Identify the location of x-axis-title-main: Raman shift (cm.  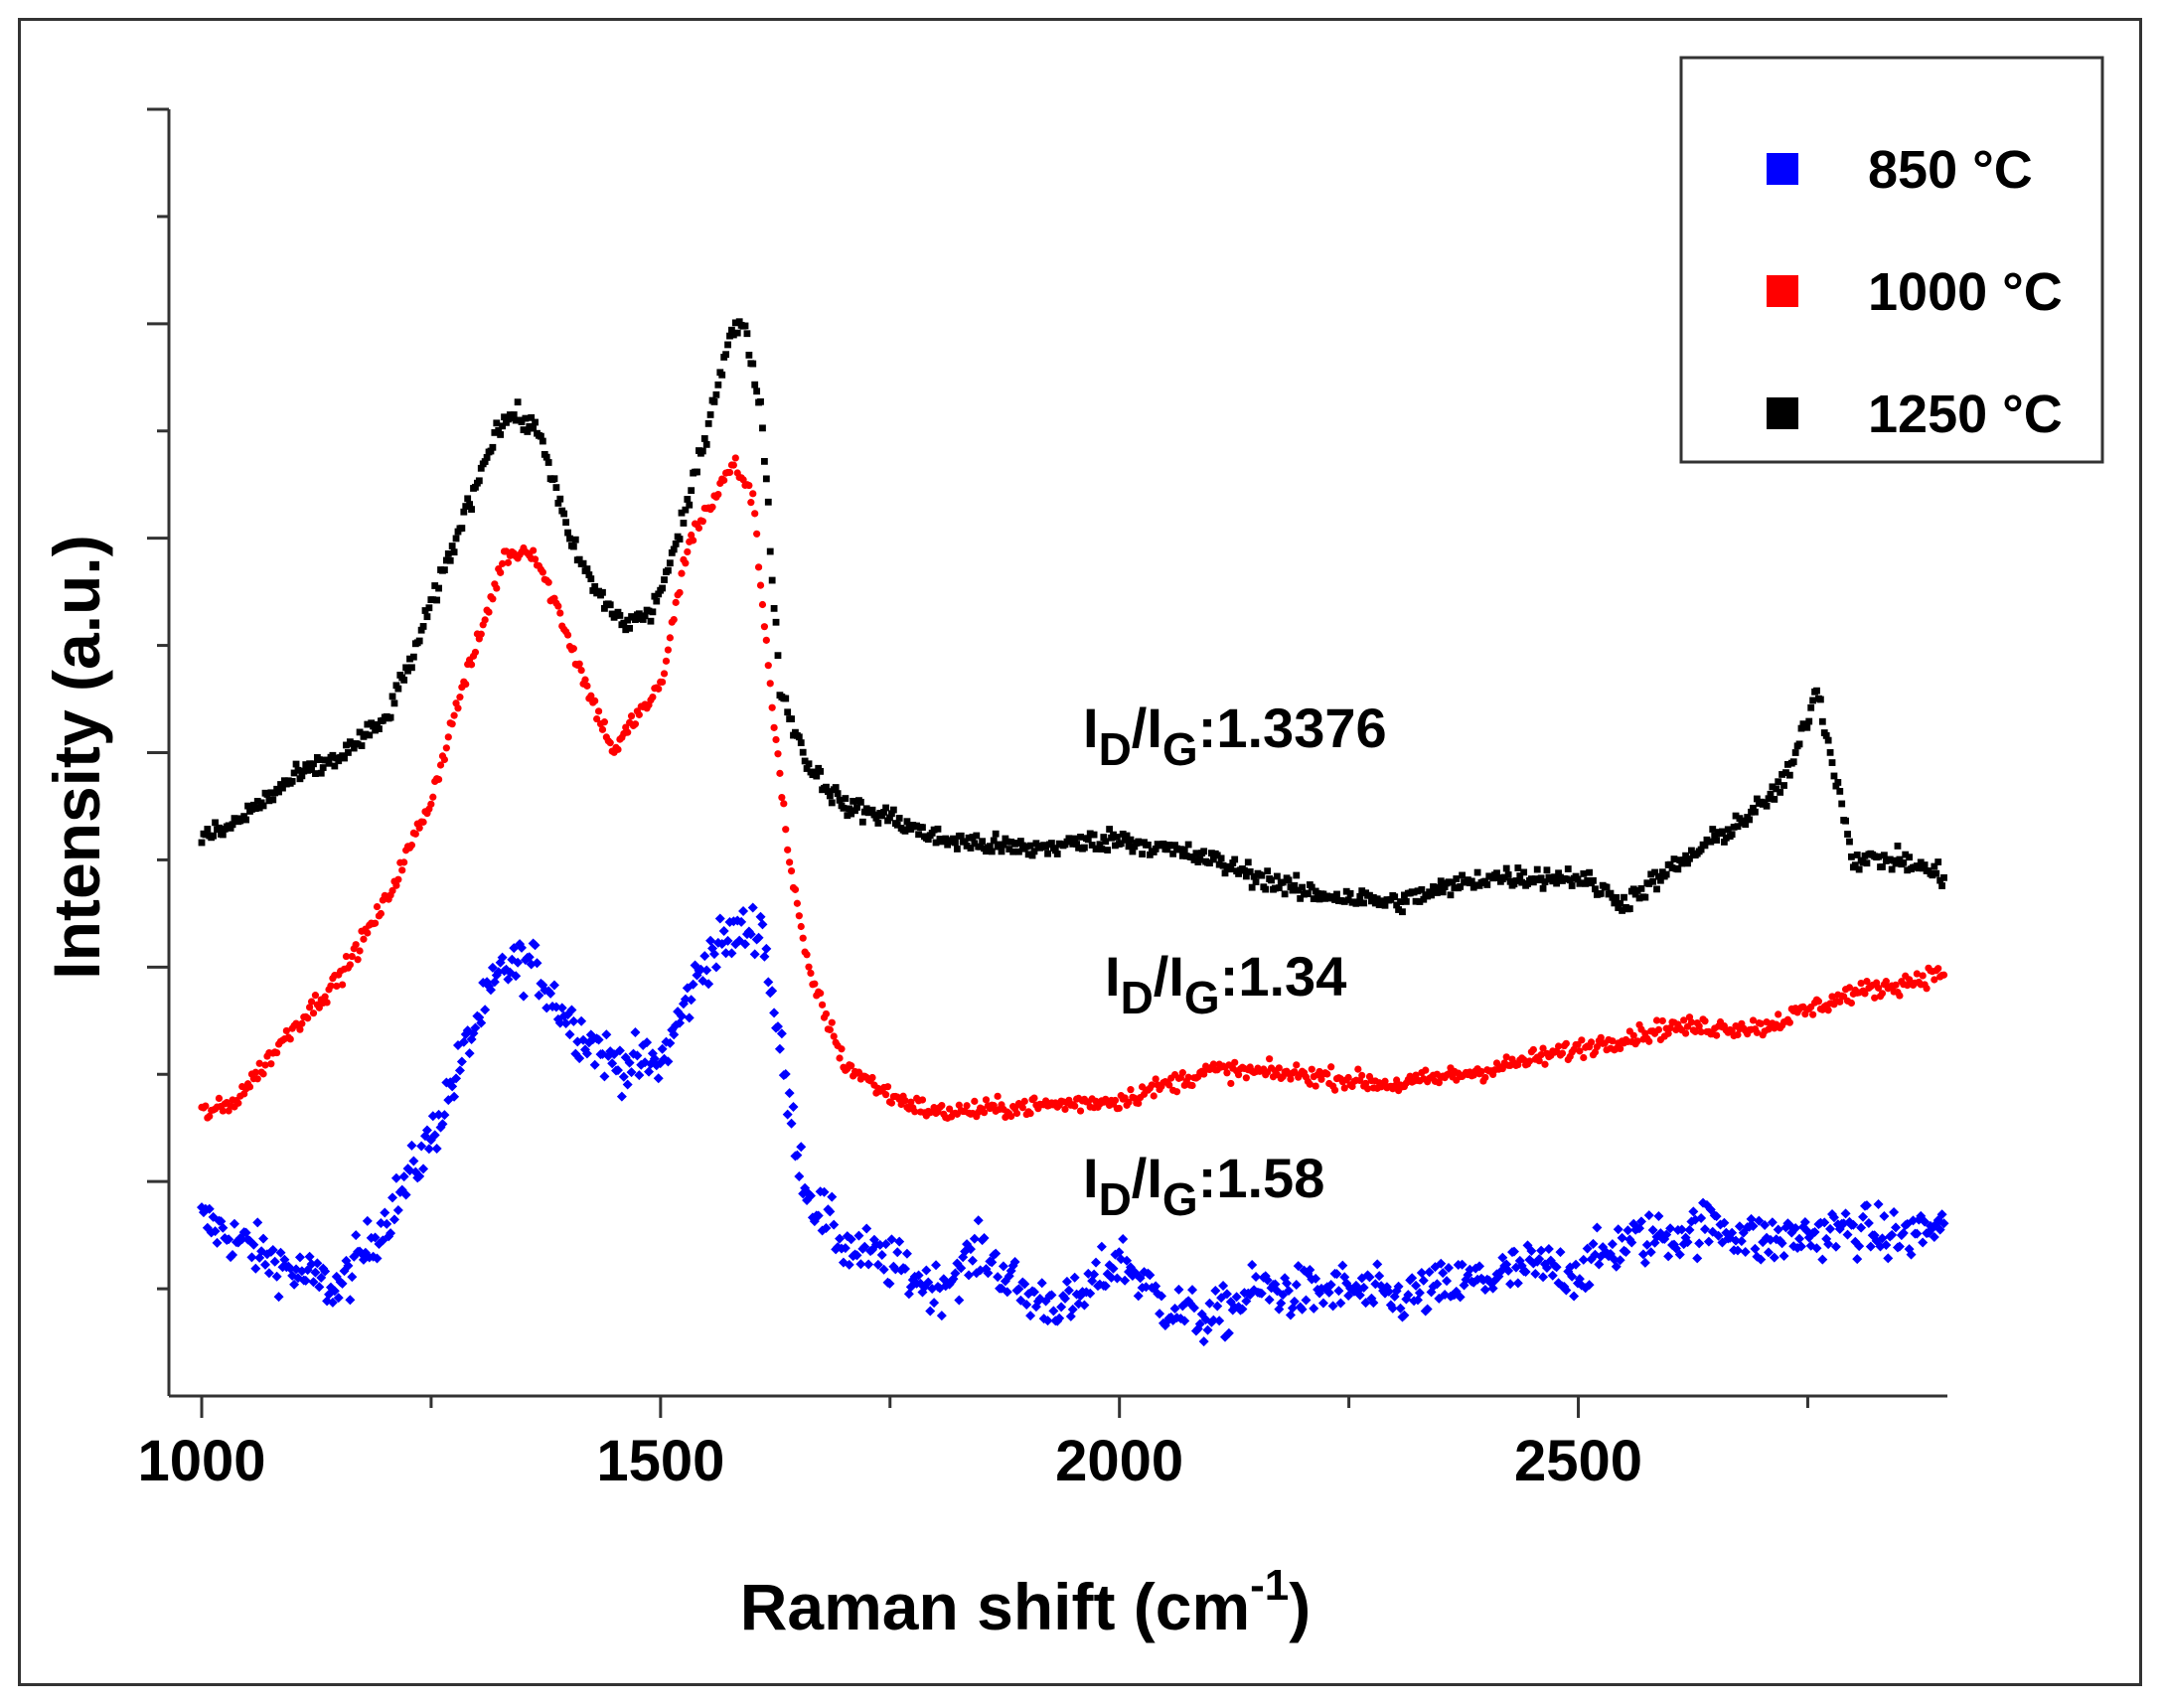
(995, 1606).